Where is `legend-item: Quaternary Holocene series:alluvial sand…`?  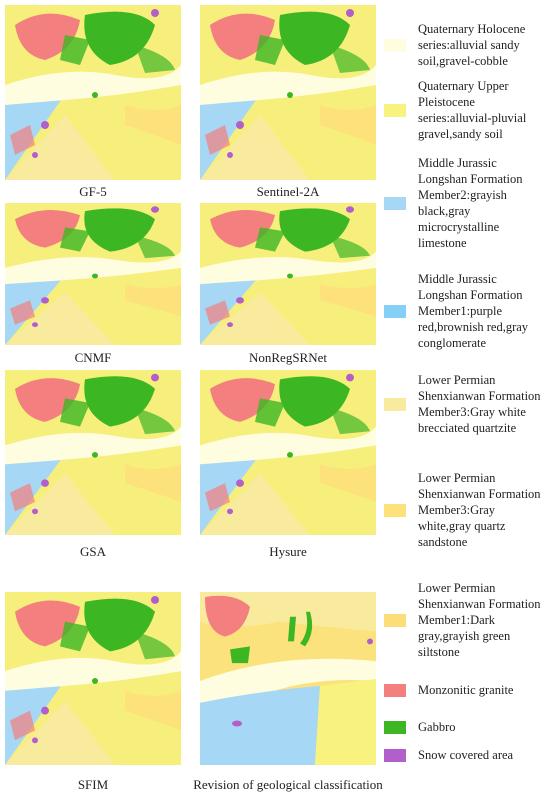
legend-item: Quaternary Holocene series:alluvial sand… is located at coordinates (467, 45).